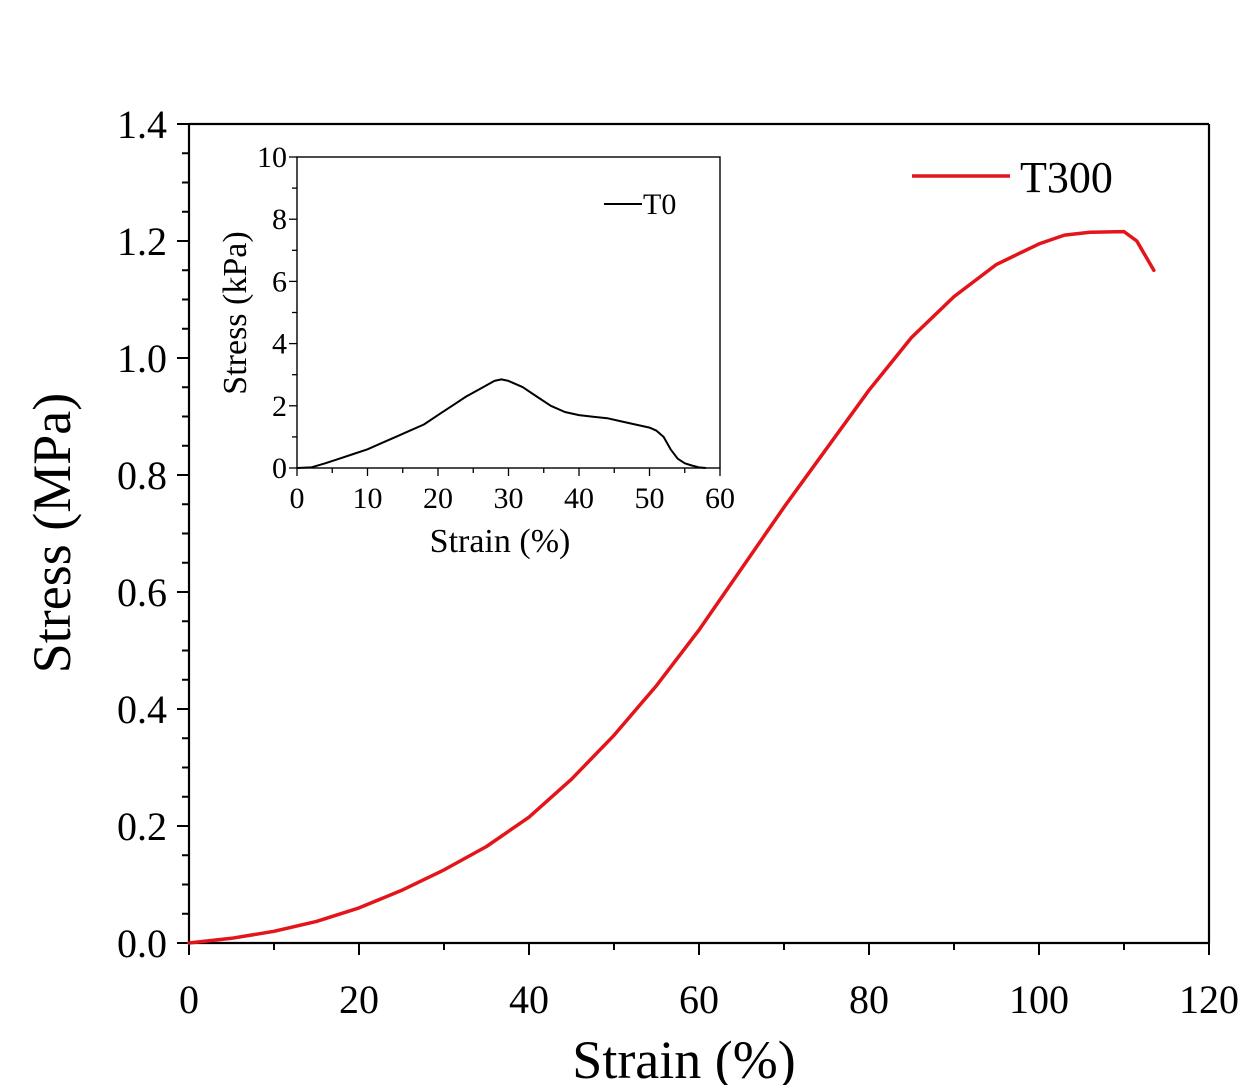 Image resolution: width=1248 pixels, height=1085 pixels. What do you see at coordinates (1066, 177) in the screenshot?
I see `legend-label-t300: T300` at bounding box center [1066, 177].